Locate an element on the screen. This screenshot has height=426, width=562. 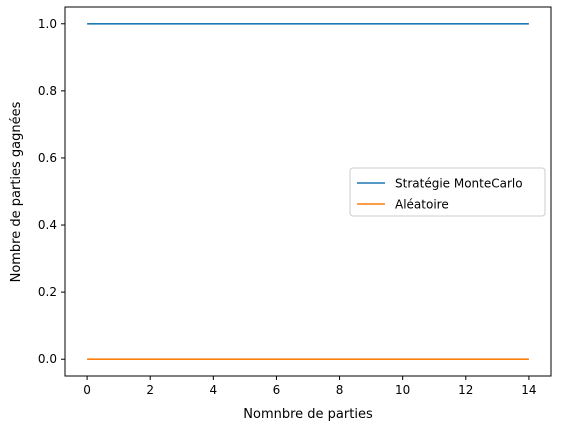
y-tick-label: 0.6 is located at coordinates (47, 158).